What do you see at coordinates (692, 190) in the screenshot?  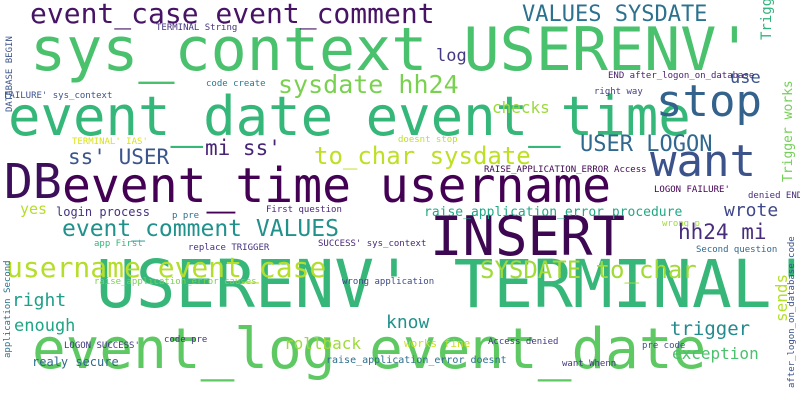 I see `word-logon-failure: LOGON FAILURE'` at bounding box center [692, 190].